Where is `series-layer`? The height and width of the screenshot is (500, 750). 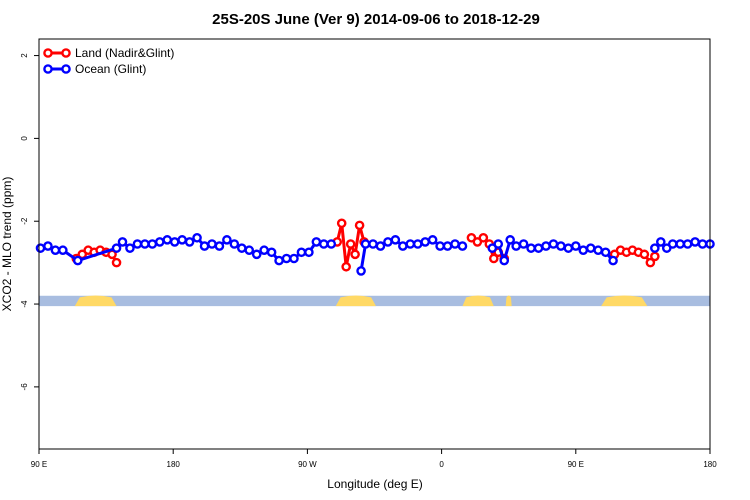 series-layer is located at coordinates (375, 247).